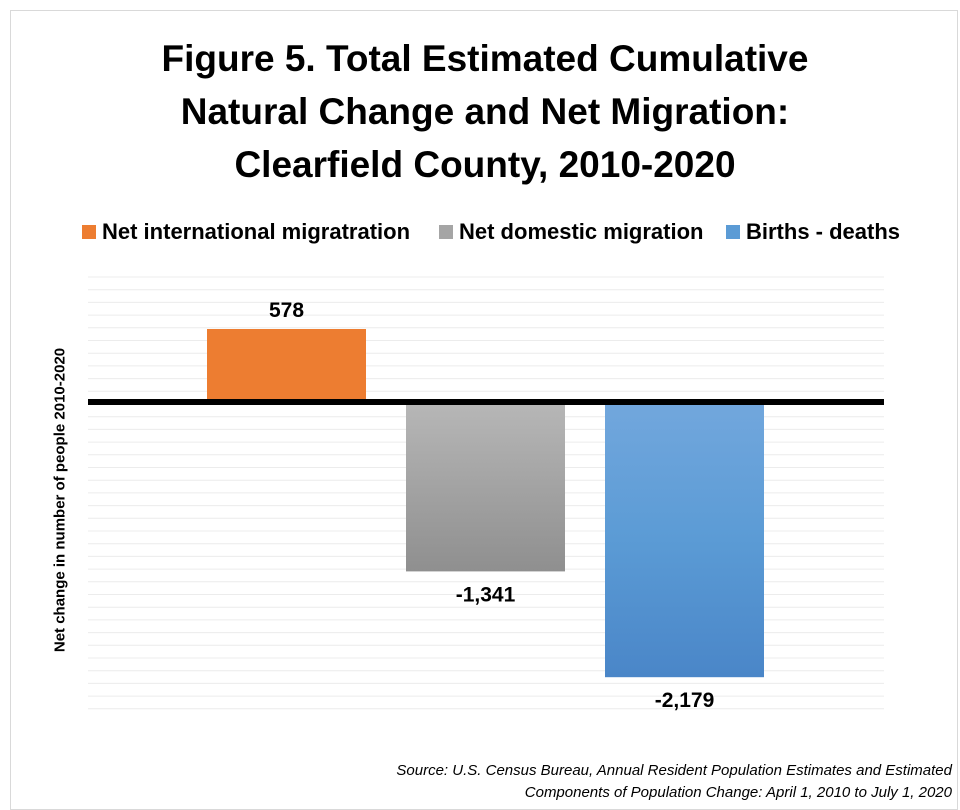 This screenshot has width=960, height=810. I want to click on legend-label-births-deaths: Births - deaths, so click(823, 231).